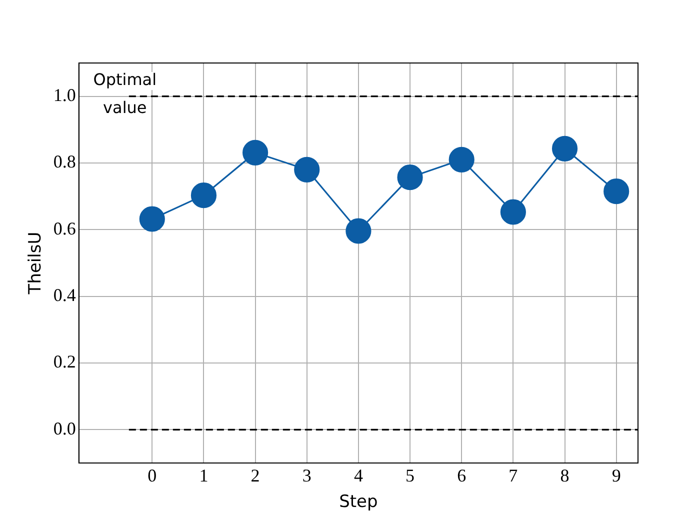  I want to click on y-tick-label: 0.8, so click(64, 162).